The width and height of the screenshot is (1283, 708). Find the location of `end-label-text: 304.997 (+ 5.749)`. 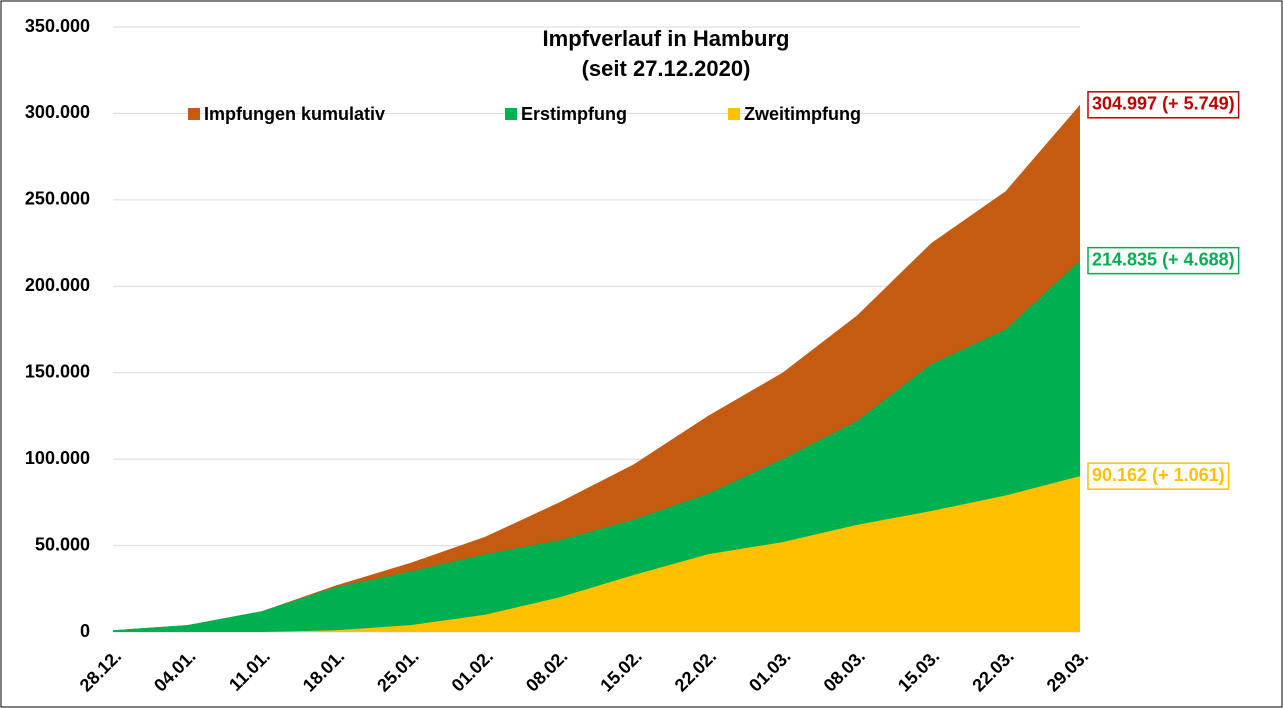

end-label-text: 304.997 (+ 5.749) is located at coordinates (1163, 104).